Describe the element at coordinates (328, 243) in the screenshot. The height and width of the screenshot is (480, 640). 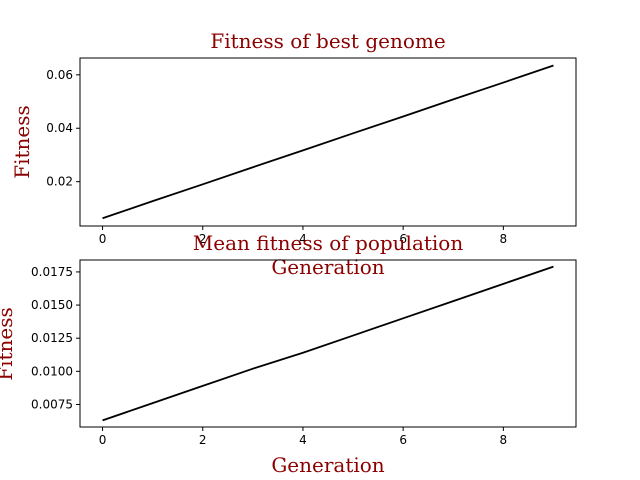
I see `chart-title: Mean fitness of population` at that location.